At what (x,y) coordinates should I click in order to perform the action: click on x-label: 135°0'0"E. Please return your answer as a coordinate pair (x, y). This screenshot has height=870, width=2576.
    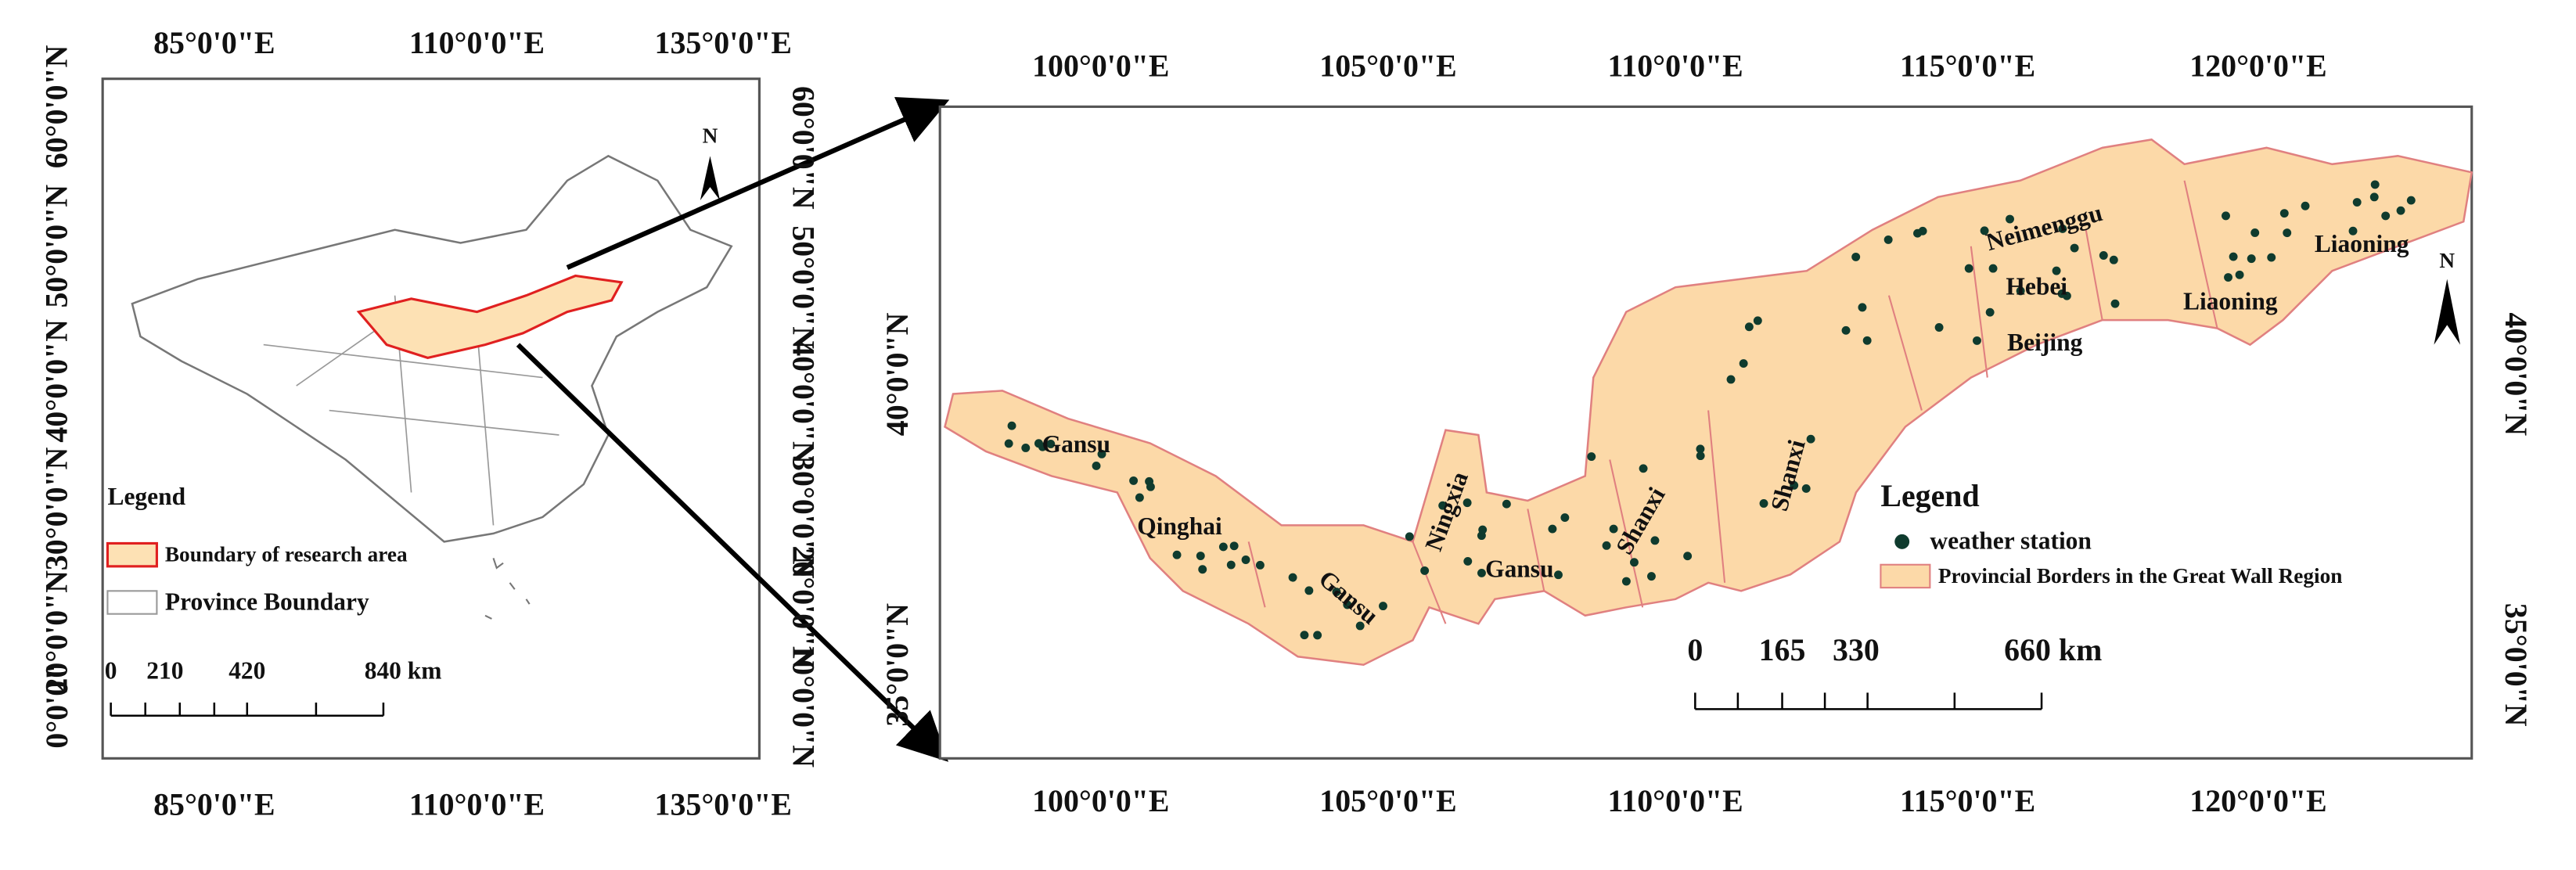
    Looking at the image, I should click on (723, 43).